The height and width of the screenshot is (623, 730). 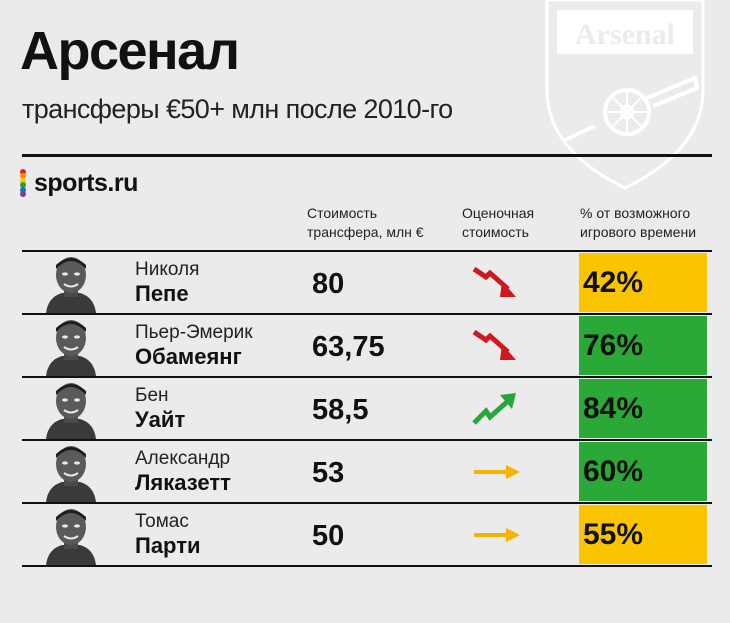 I want to click on logo-dots-icon, so click(x=24, y=183).